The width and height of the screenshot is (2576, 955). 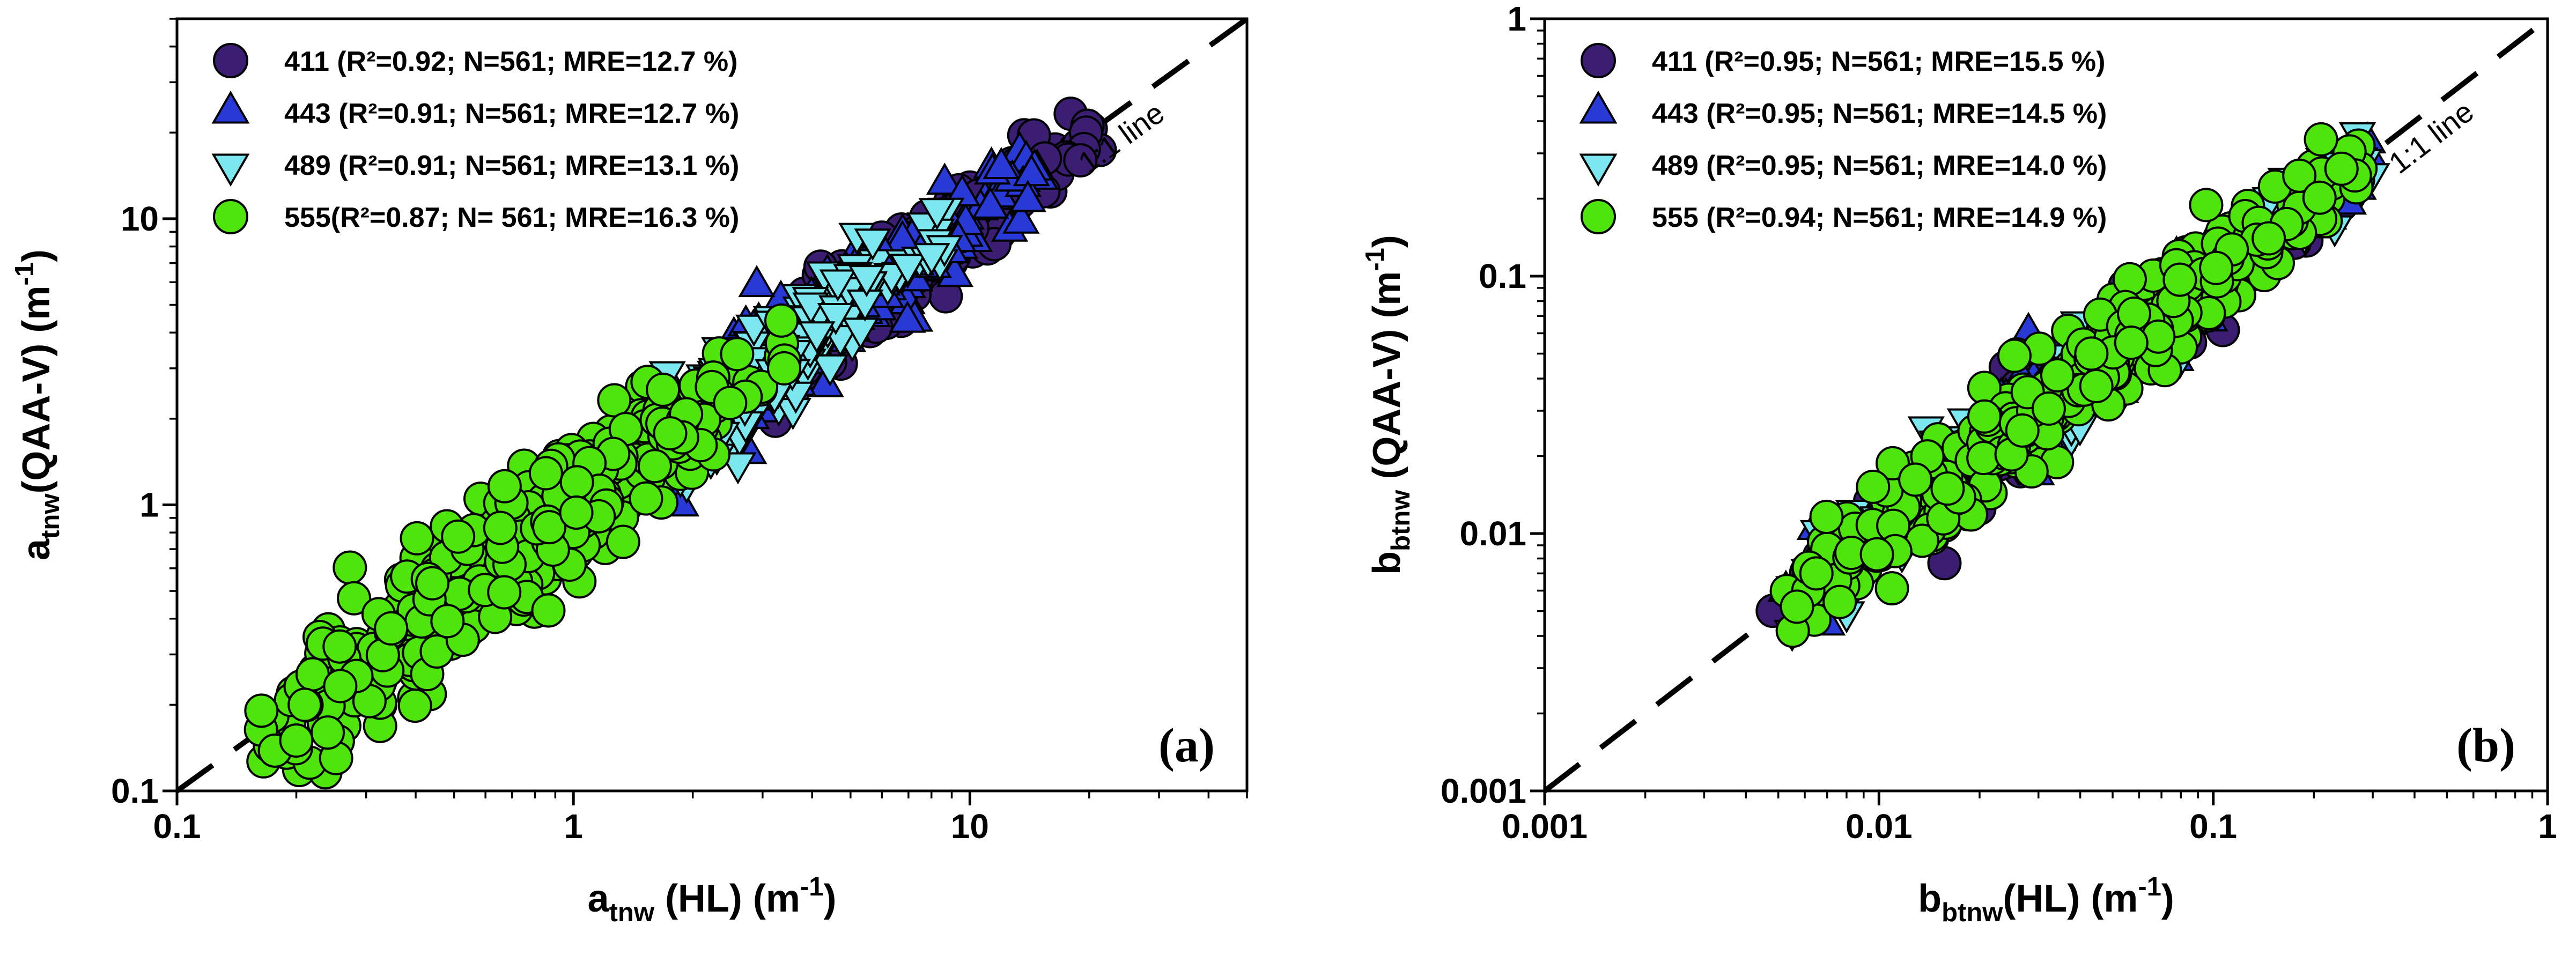 I want to click on legend-item-443: 443 (R²=0.95; N=561; MRE=14.5 %), so click(x=1843, y=109).